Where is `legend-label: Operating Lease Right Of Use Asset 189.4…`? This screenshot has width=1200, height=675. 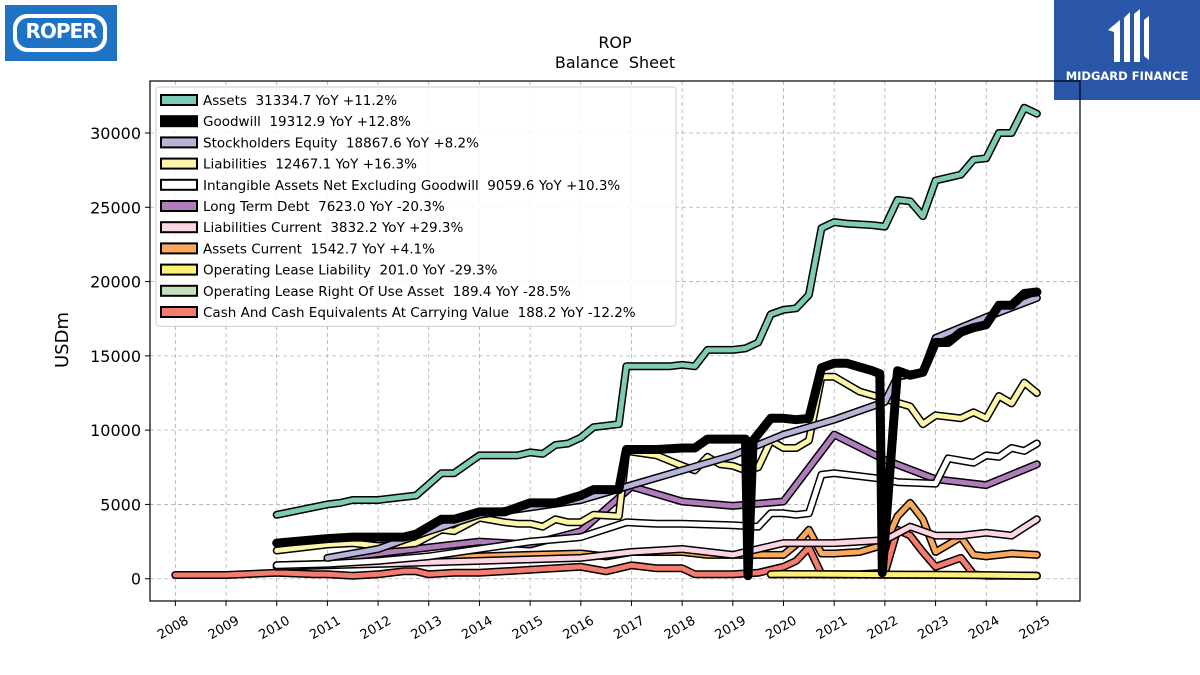
legend-label: Operating Lease Right Of Use Asset 189.4… is located at coordinates (387, 292).